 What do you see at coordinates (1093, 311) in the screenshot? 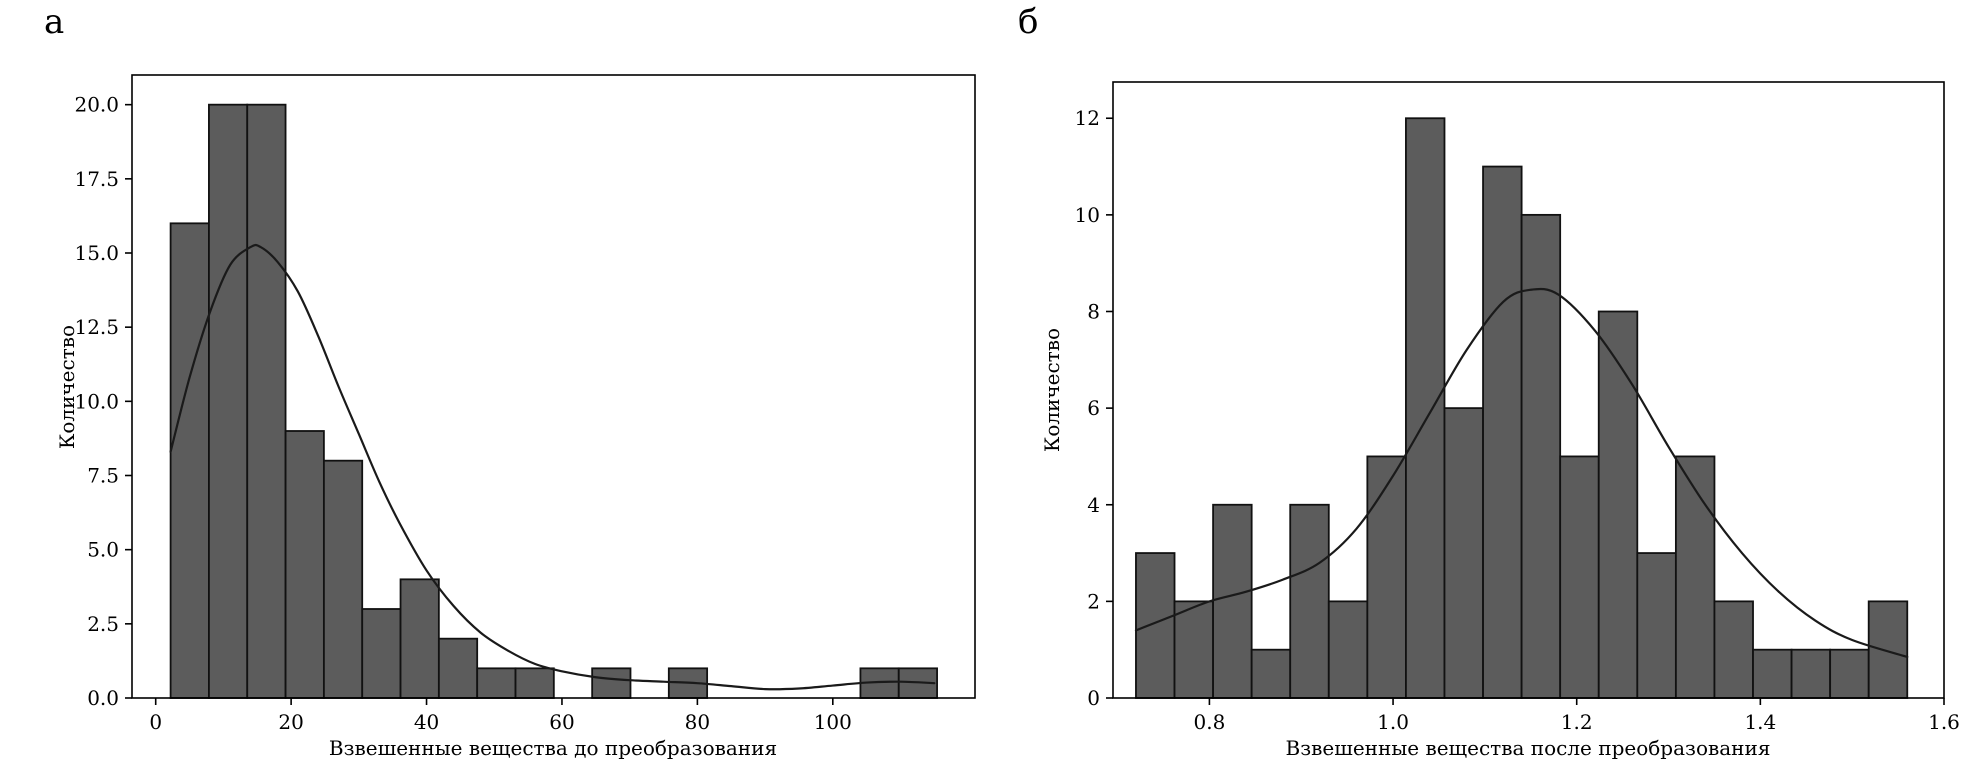
I see `y-tick-label: 8` at bounding box center [1093, 311].